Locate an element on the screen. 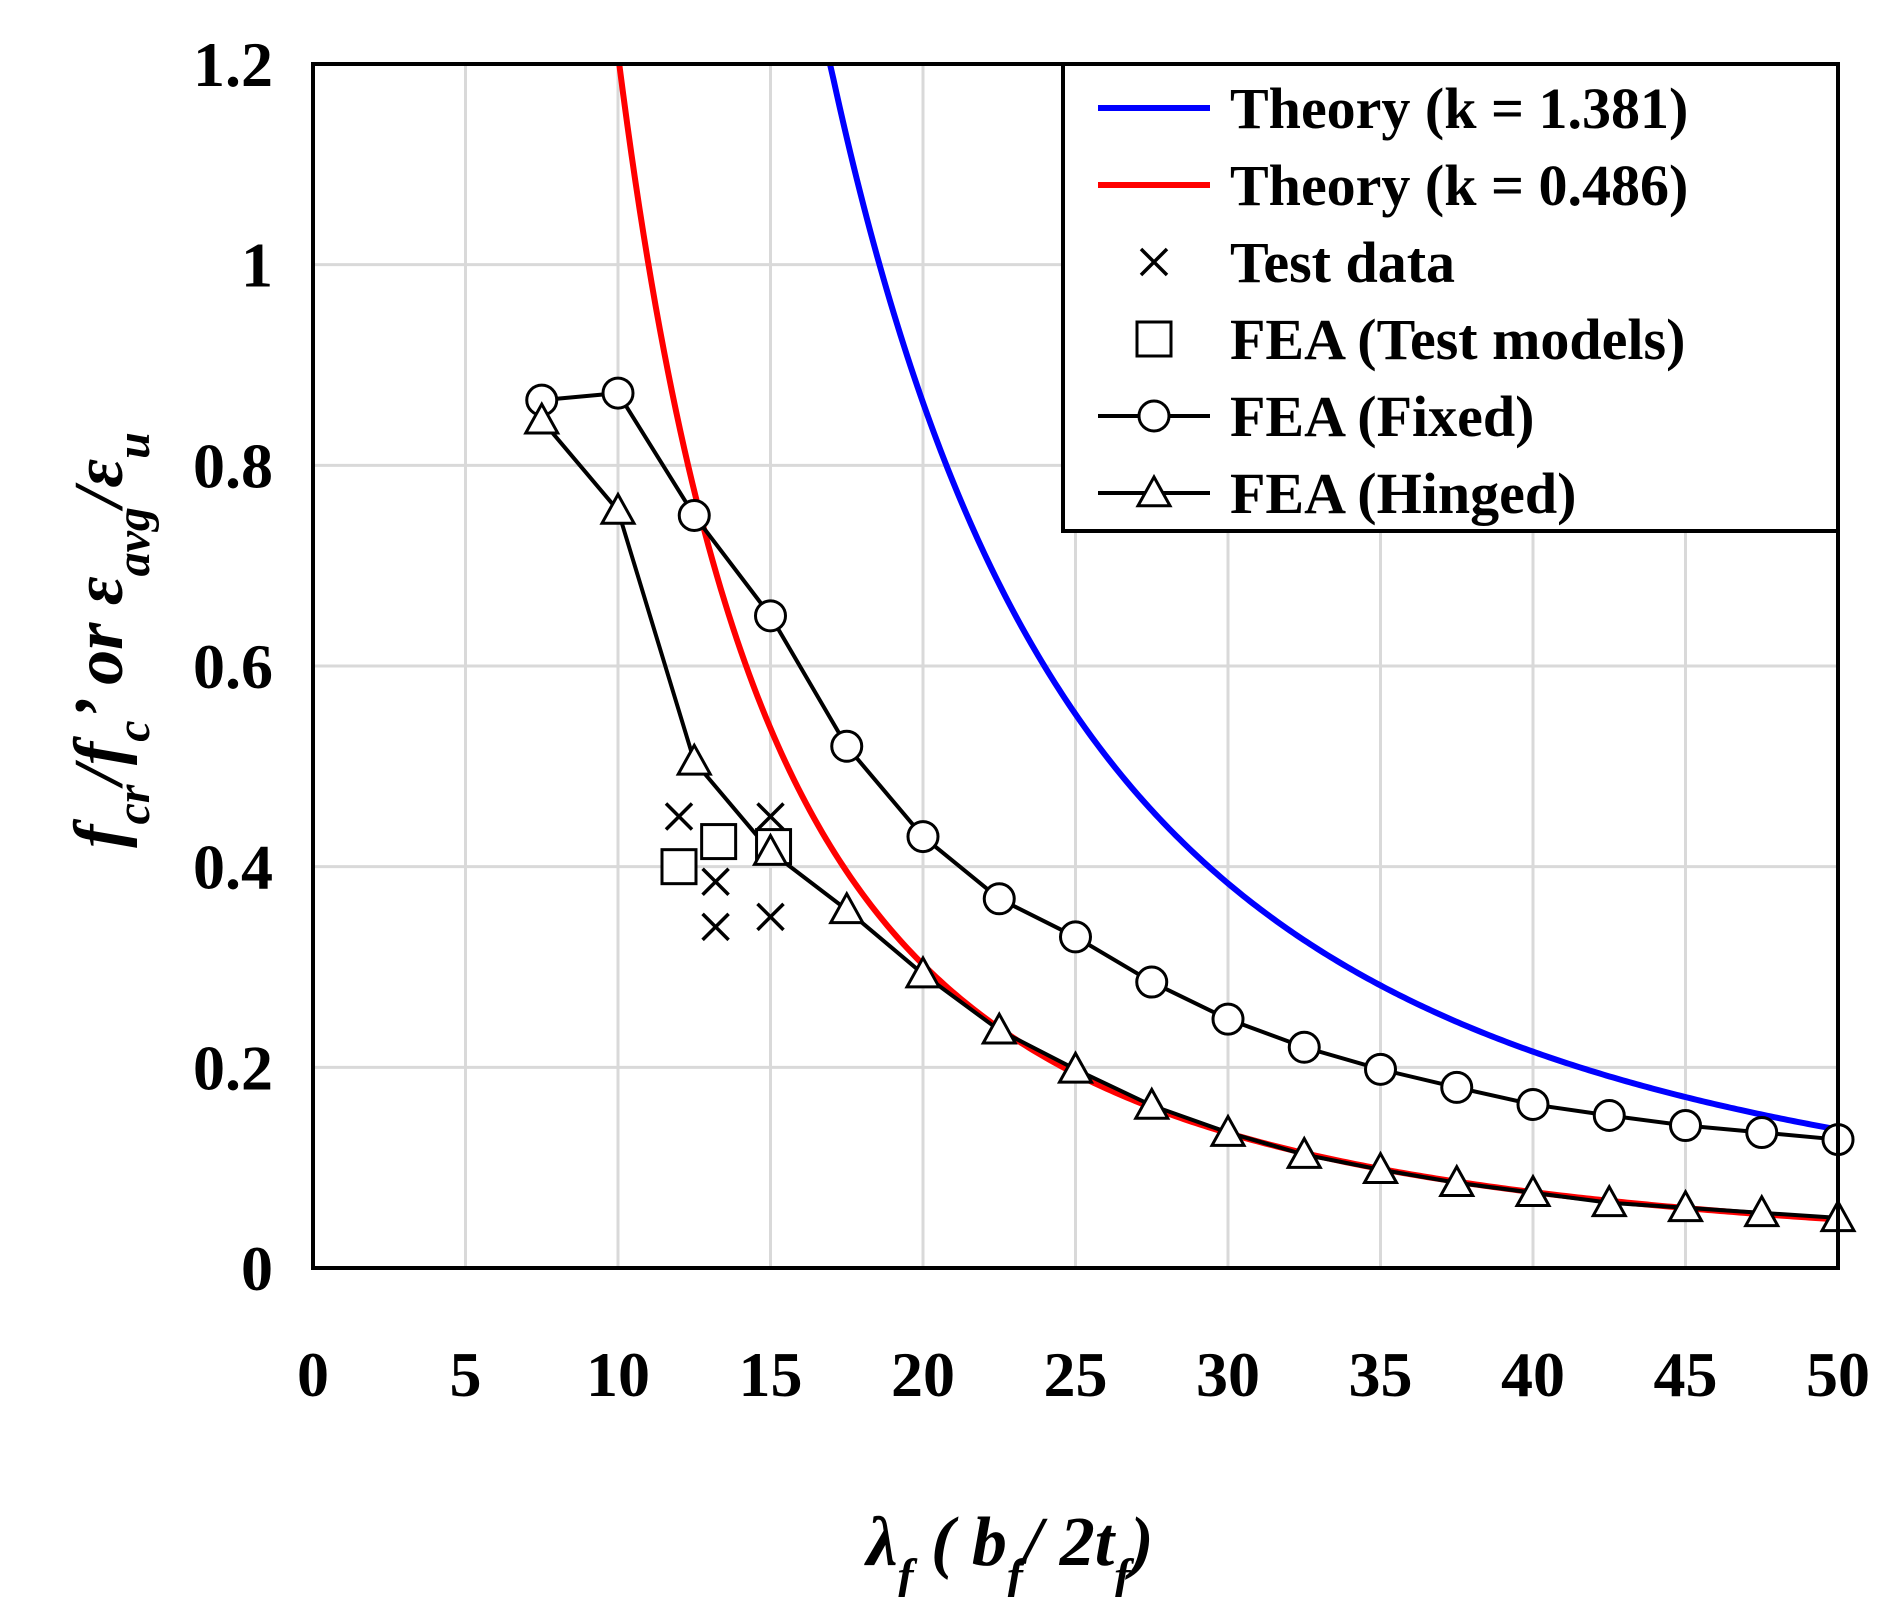 This screenshot has height=1597, width=1889. x-axis-title: λf ( bf/ 2tf) is located at coordinates (1008, 1550).